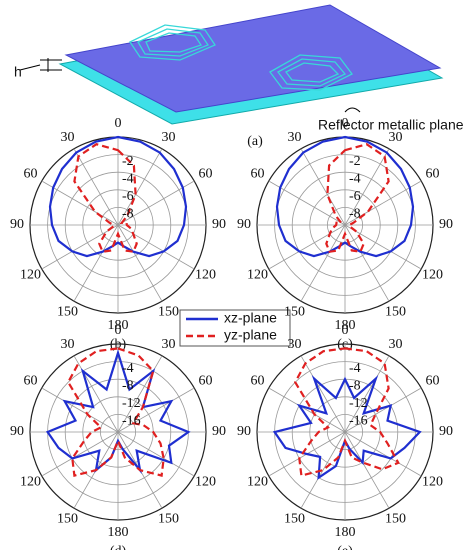  Describe the element at coordinates (255, 141) in the screenshot. I see `panel-label: (a)` at that location.